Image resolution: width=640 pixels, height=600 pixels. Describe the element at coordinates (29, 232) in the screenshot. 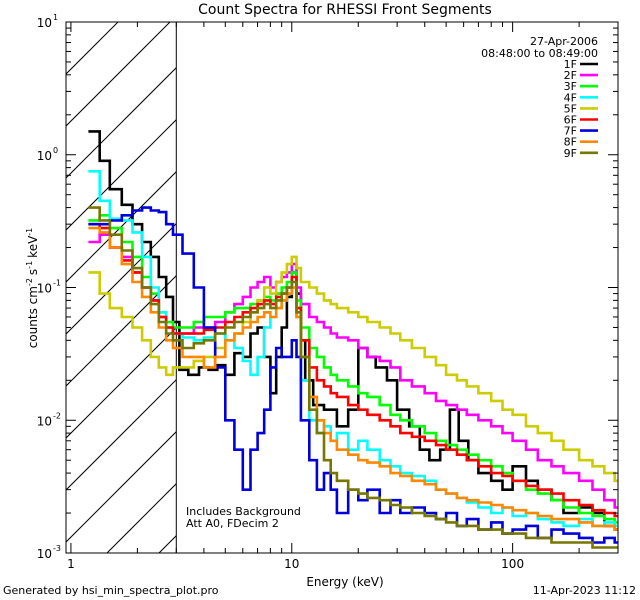

I see `y-label-exp-3: -1` at that location.